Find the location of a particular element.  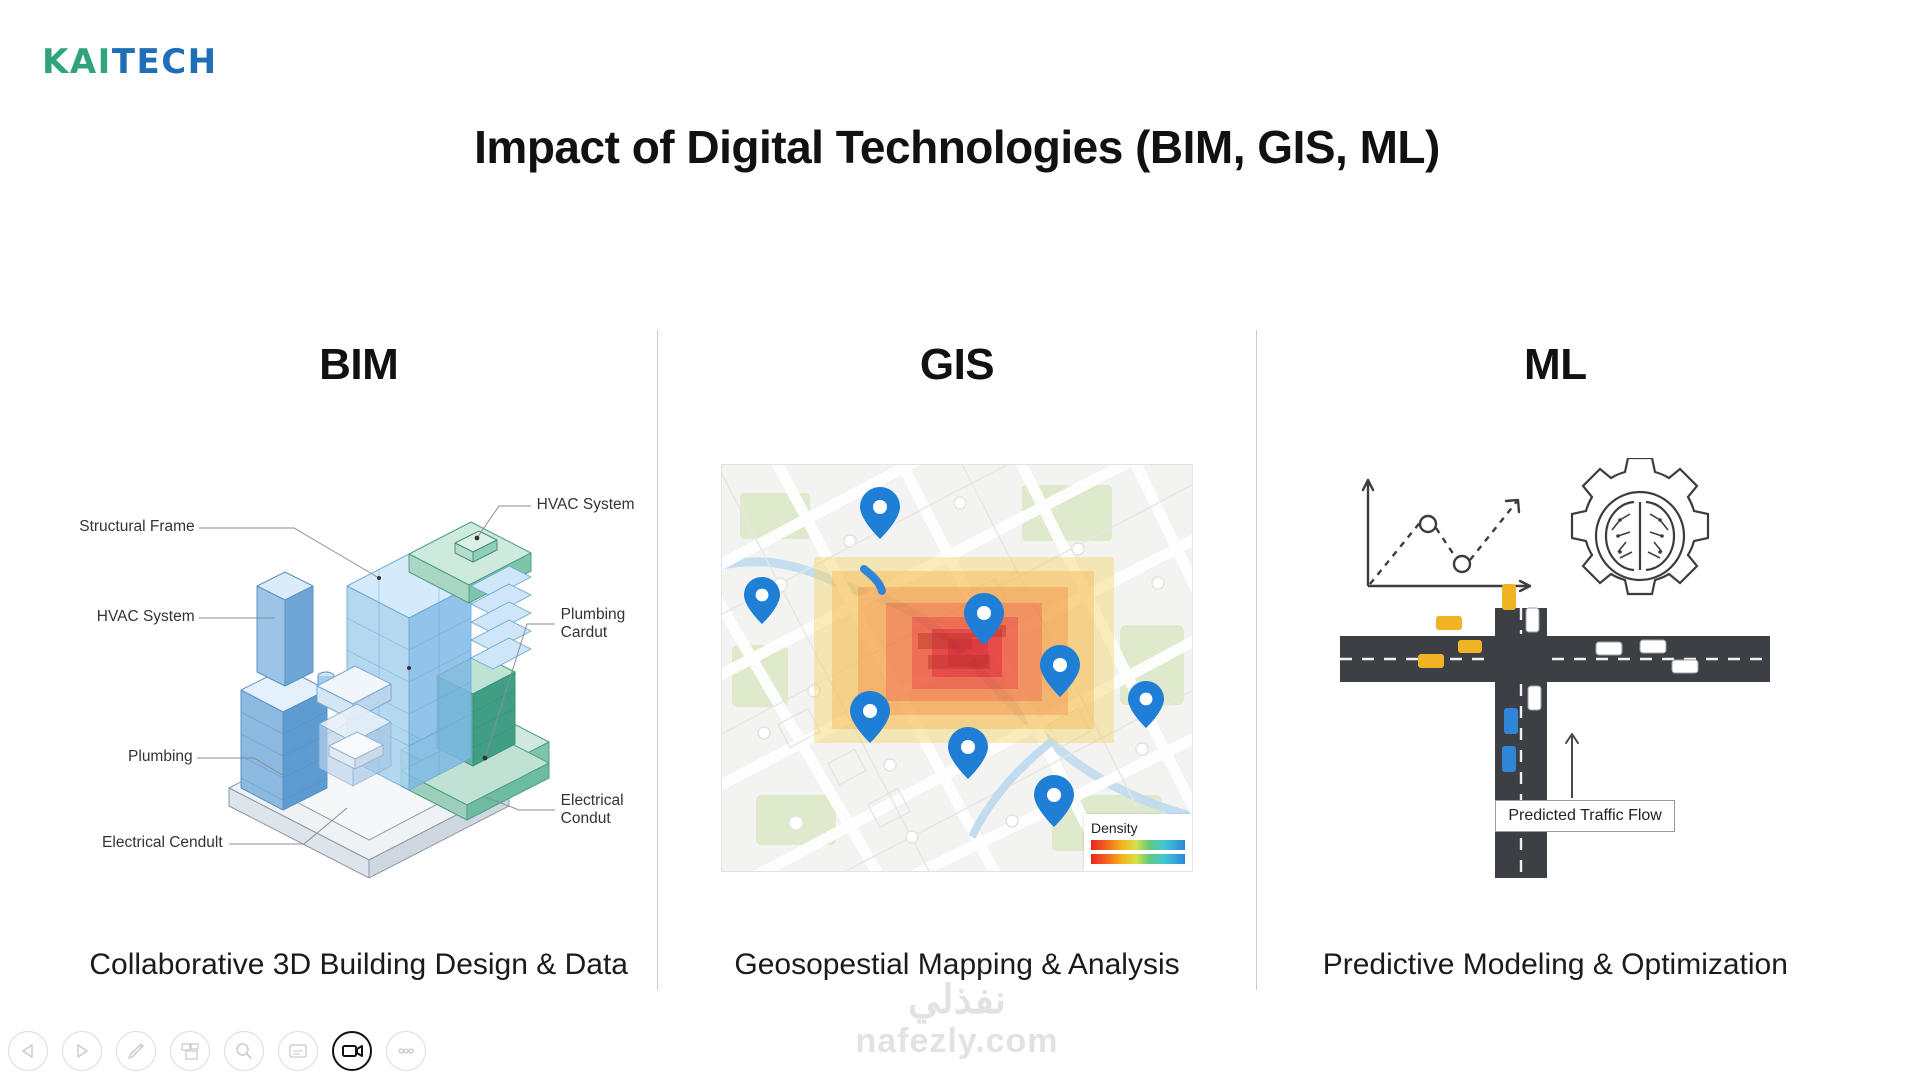

column-heading-gis: GIS is located at coordinates (957, 364).